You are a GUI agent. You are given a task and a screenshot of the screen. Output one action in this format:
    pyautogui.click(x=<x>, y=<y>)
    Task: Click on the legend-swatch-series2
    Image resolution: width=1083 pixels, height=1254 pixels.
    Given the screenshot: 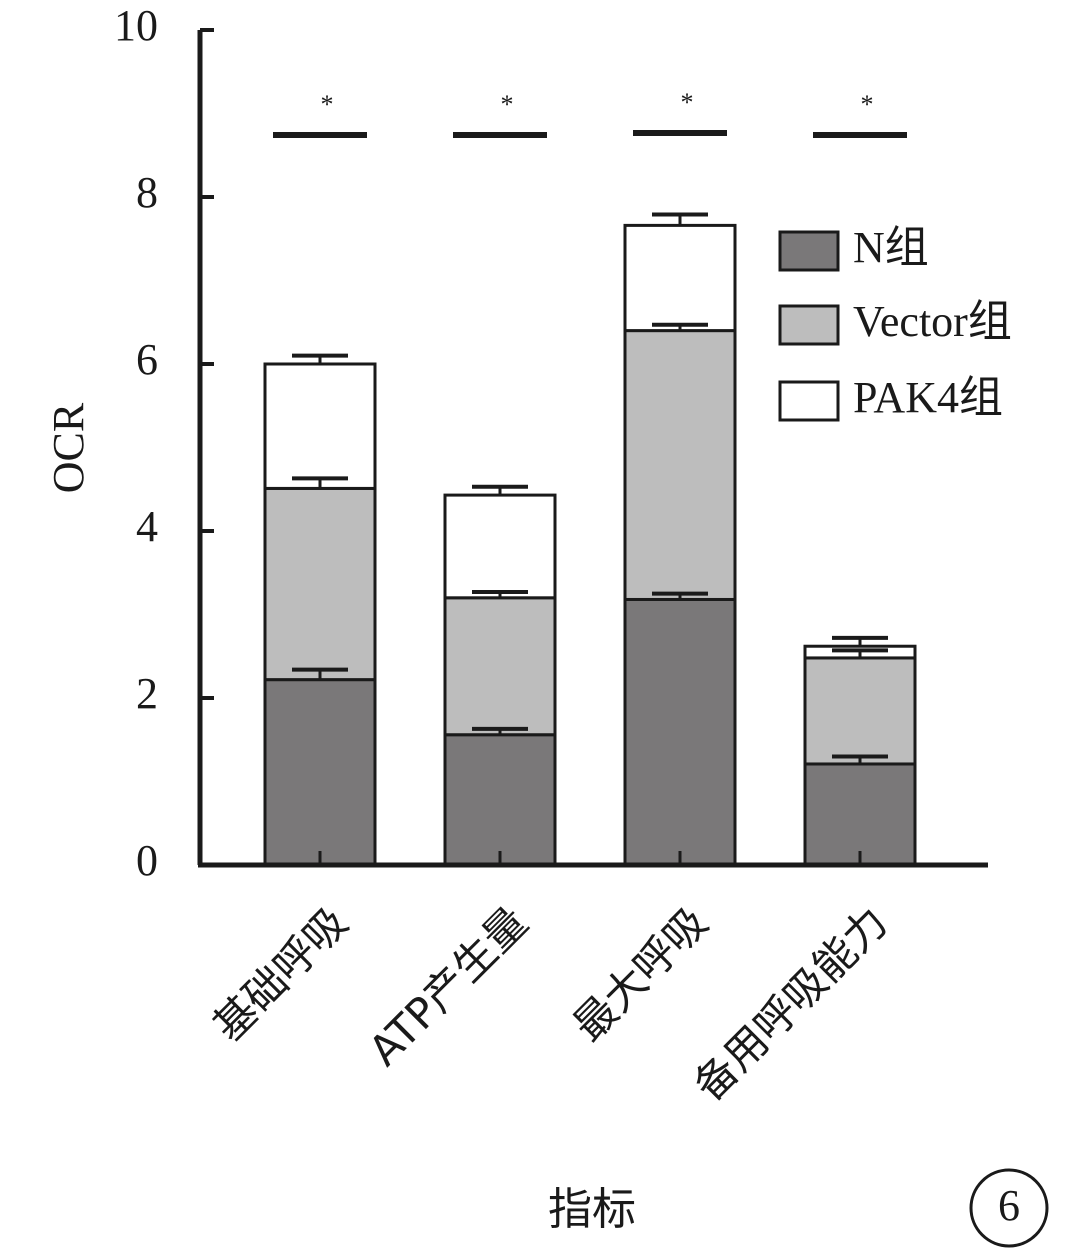 What is the action you would take?
    pyautogui.click(x=809, y=325)
    